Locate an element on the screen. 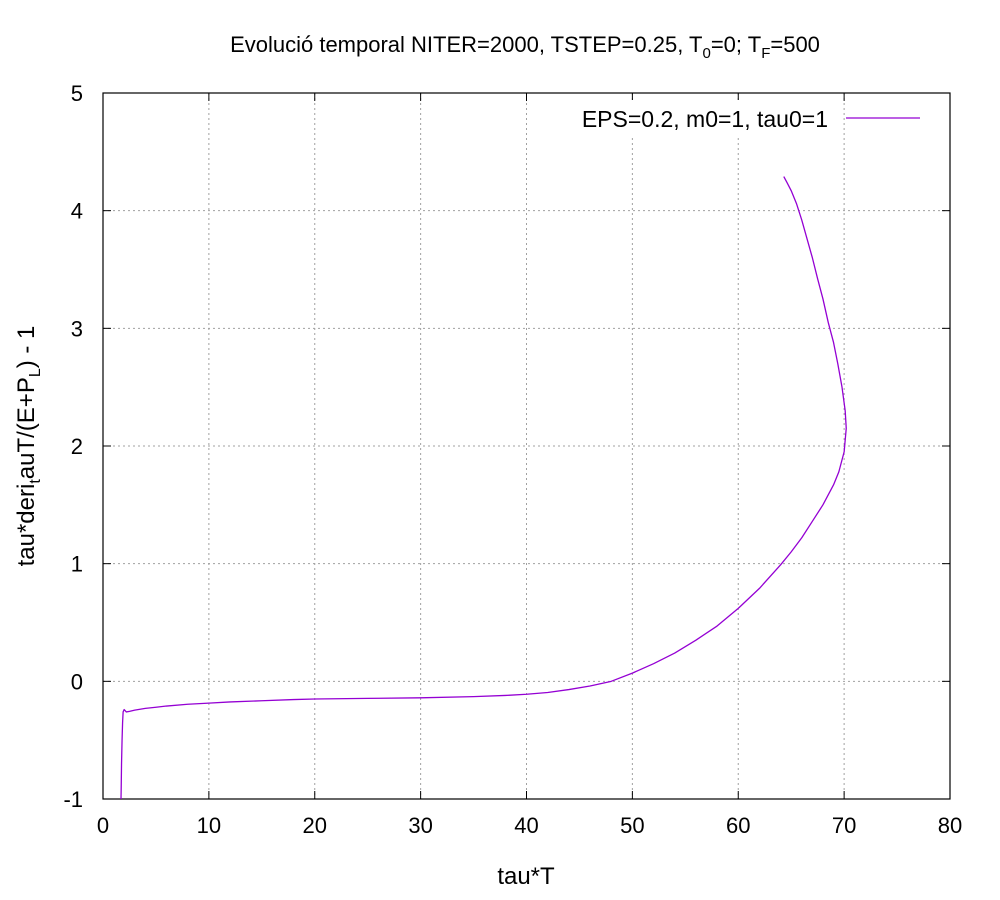  x-tick-label: 40 is located at coordinates (526, 825).